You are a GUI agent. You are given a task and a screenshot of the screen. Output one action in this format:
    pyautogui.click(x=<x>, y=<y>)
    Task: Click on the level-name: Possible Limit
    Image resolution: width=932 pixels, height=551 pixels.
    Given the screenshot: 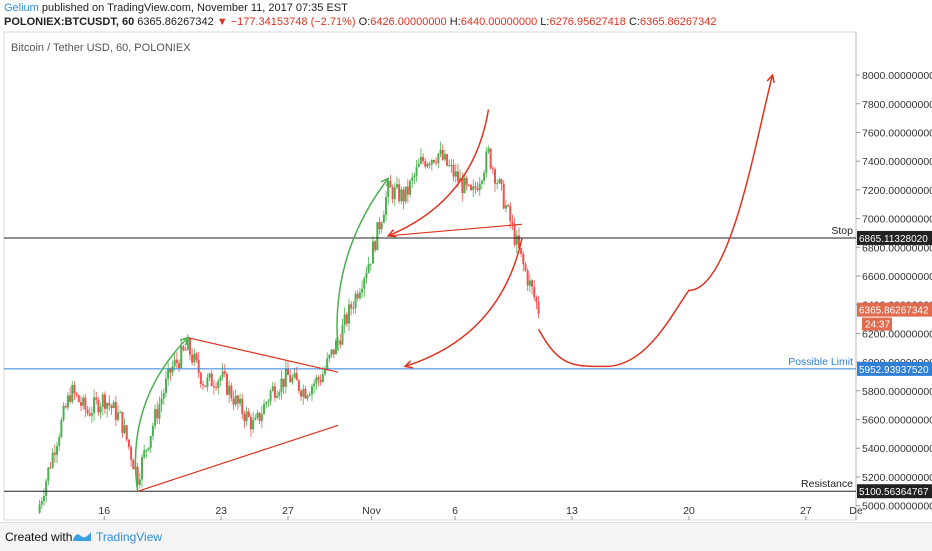 What is the action you would take?
    pyautogui.click(x=820, y=362)
    